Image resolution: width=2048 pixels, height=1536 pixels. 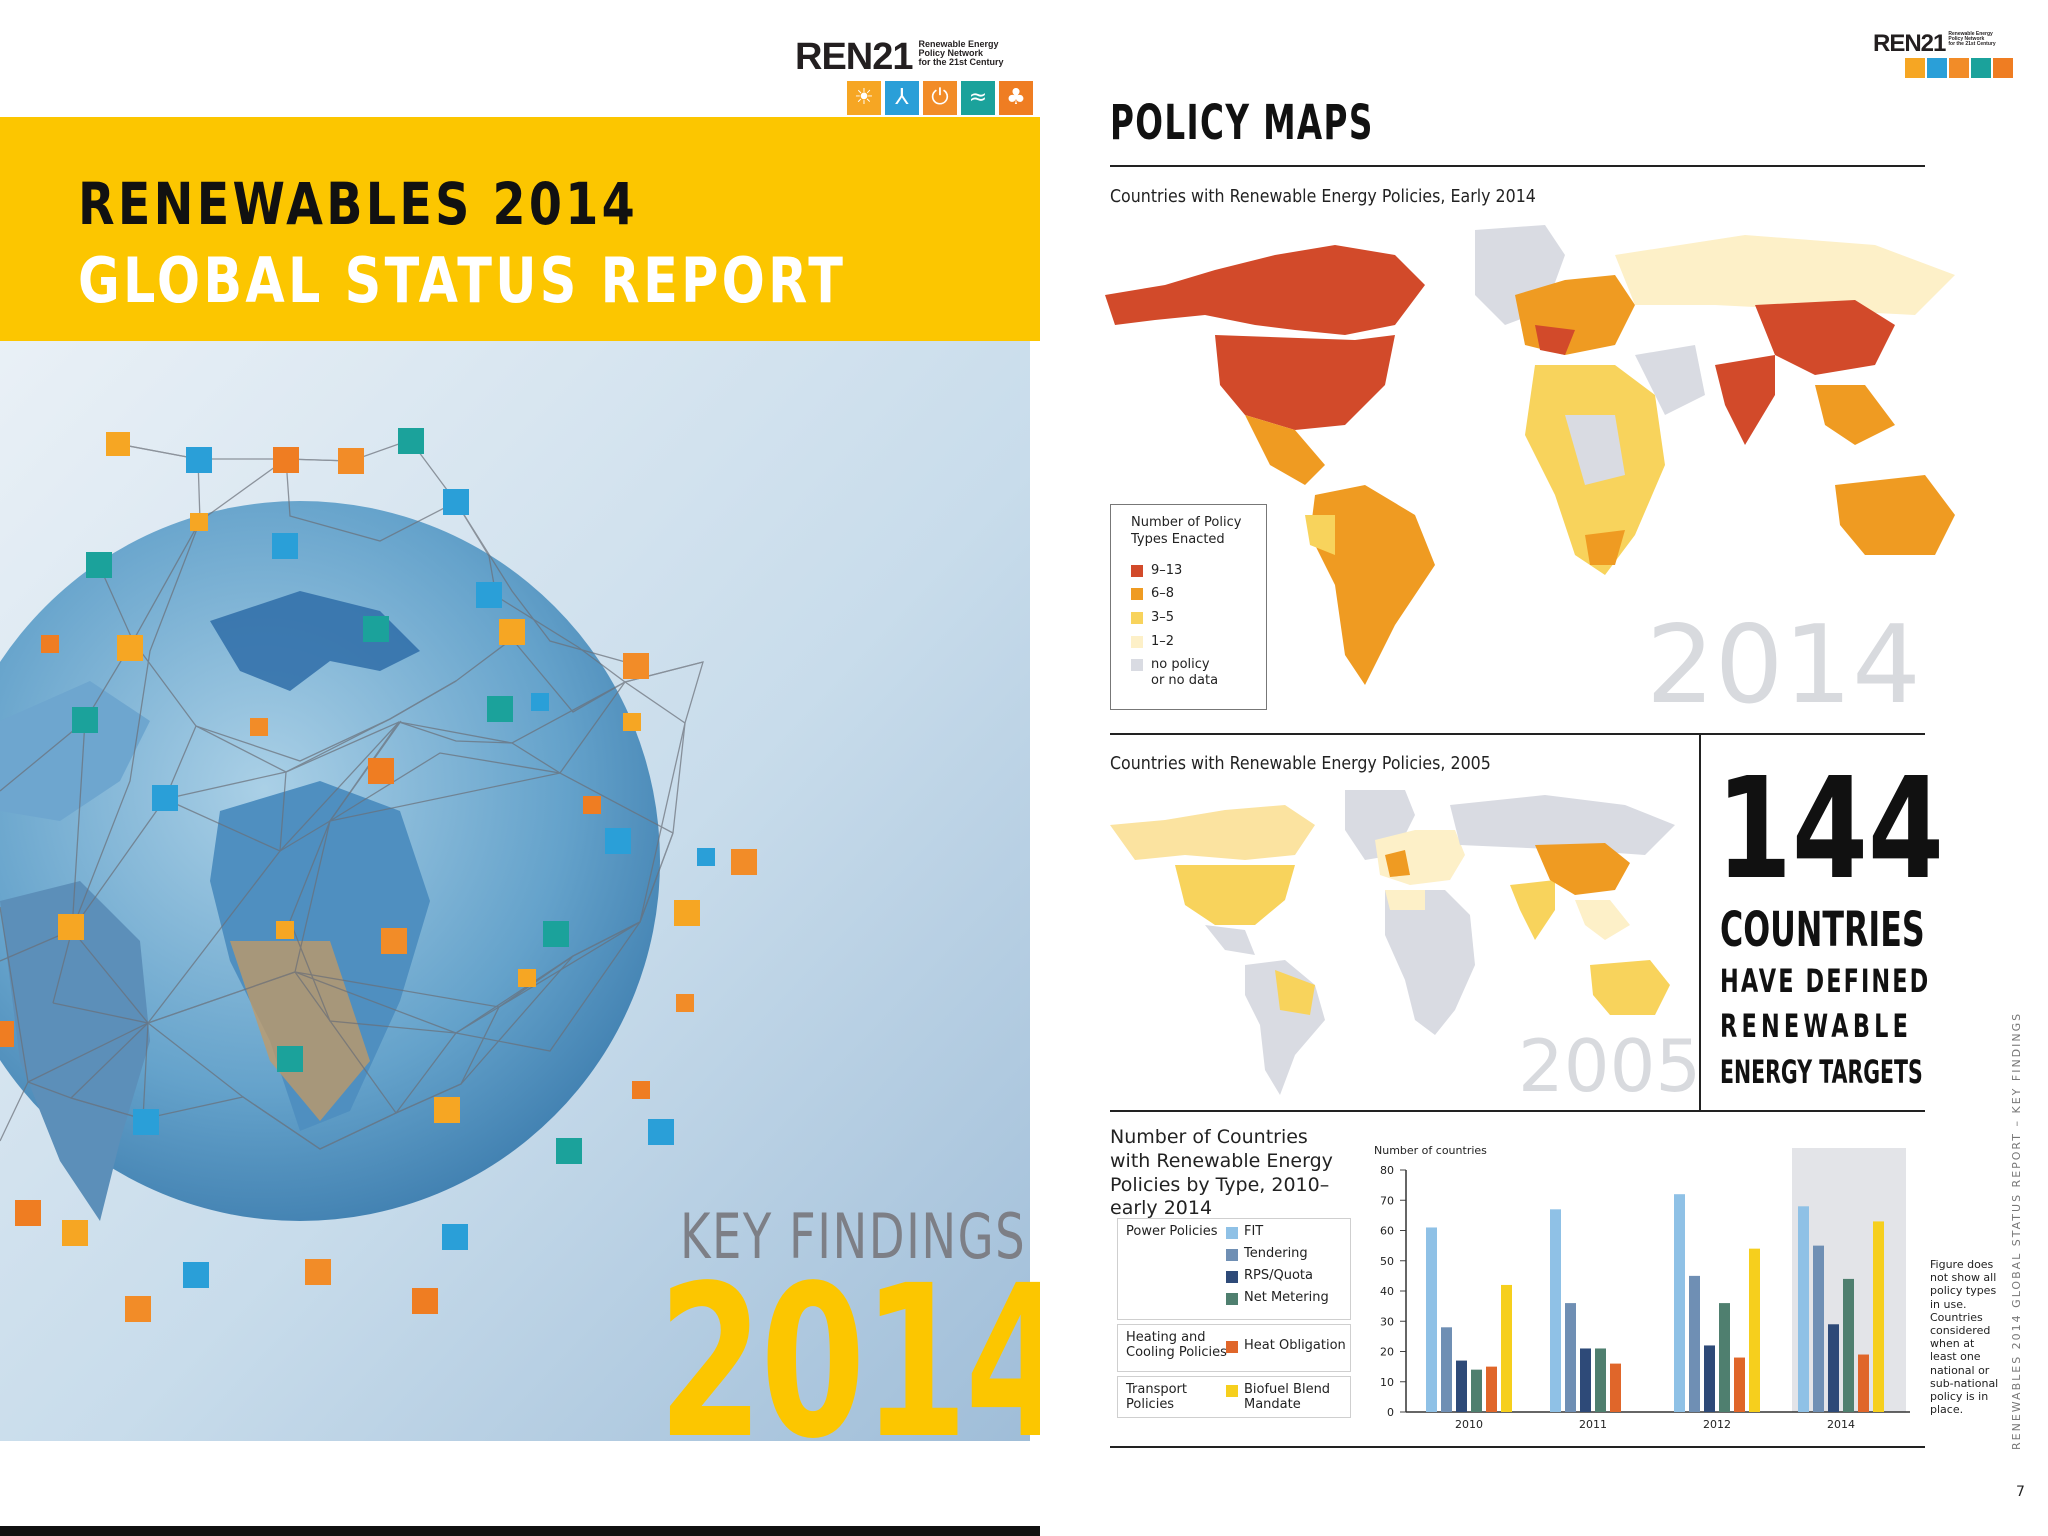 What do you see at coordinates (1595, 450) in the screenshot?
I see `map-2014-central-africa` at bounding box center [1595, 450].